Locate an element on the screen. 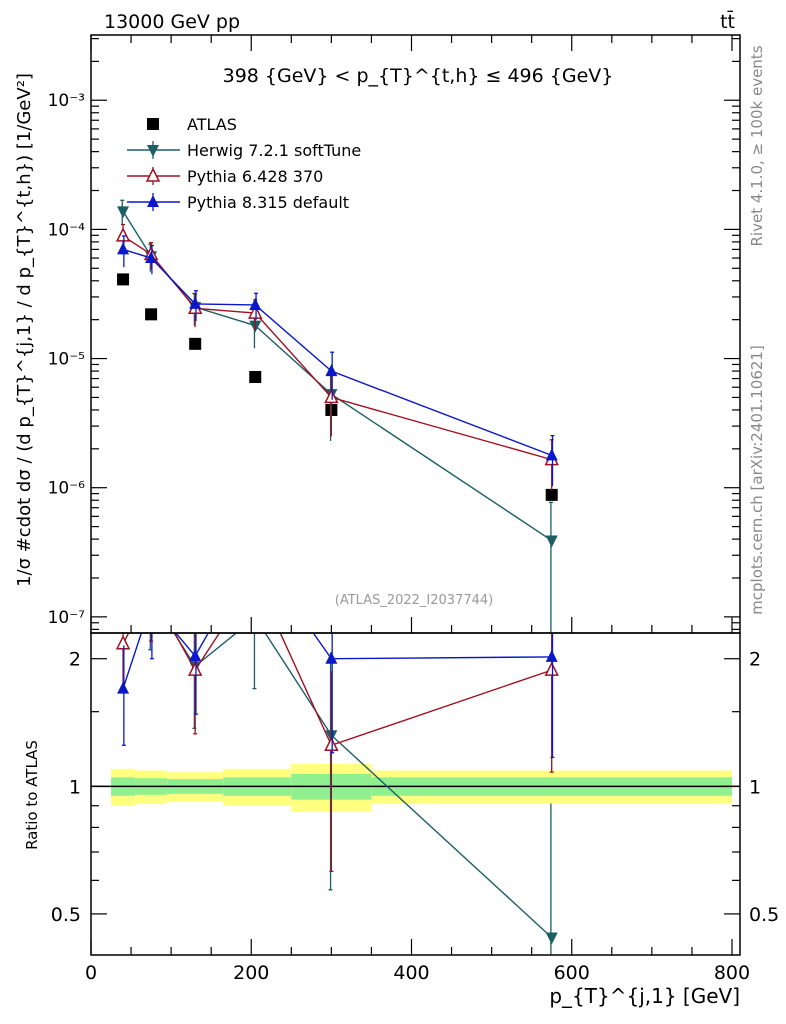  ratio-axis-label: Ratio to ATLAS is located at coordinates (32, 795).